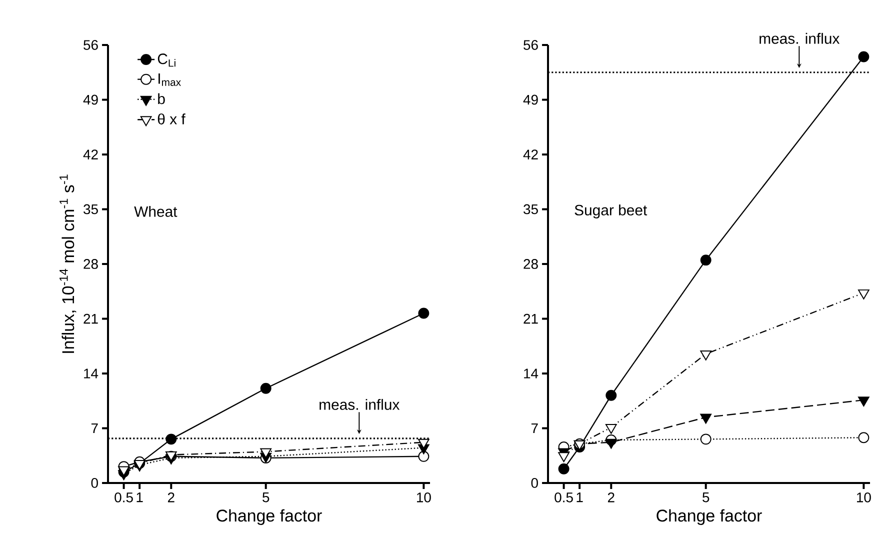  What do you see at coordinates (167, 60) in the screenshot?
I see `legend-label: C$_{Li}$` at bounding box center [167, 60].